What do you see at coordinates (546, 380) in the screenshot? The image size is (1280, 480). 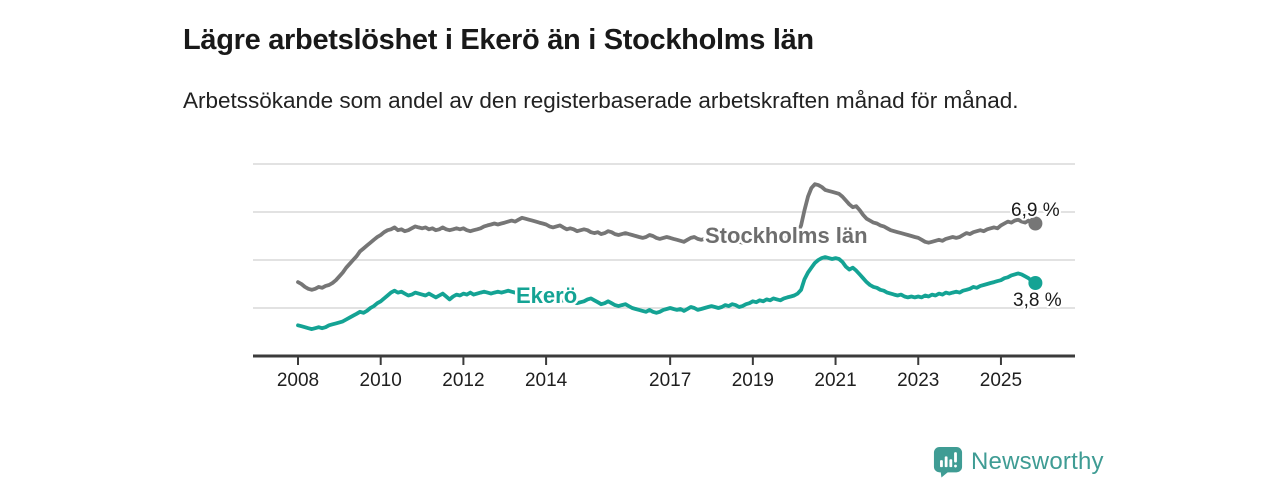 I see `x-tick-label: 2014` at bounding box center [546, 380].